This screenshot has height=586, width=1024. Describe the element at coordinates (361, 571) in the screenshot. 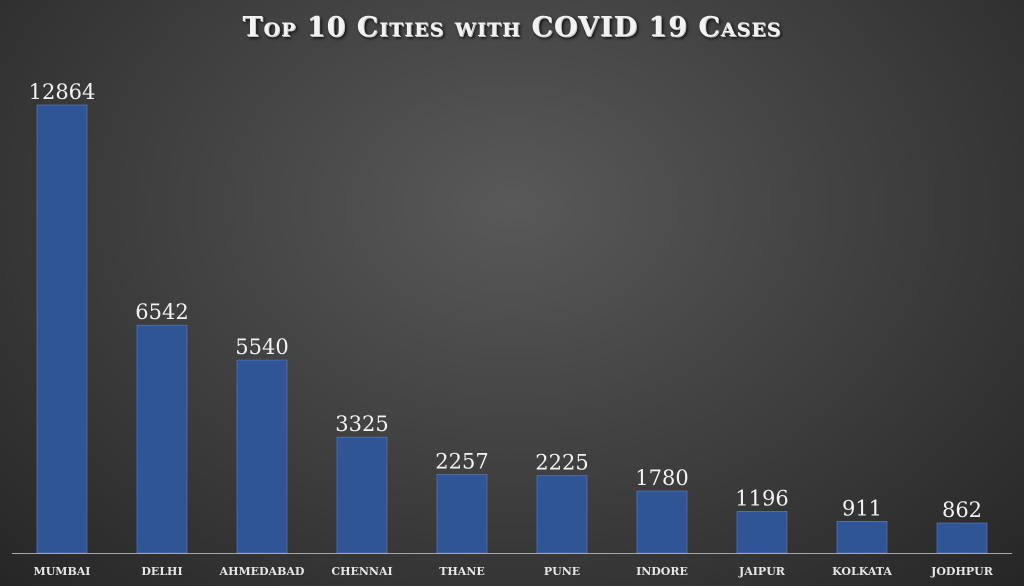

I see `x-tick-label-chennai: CHENNAI` at that location.